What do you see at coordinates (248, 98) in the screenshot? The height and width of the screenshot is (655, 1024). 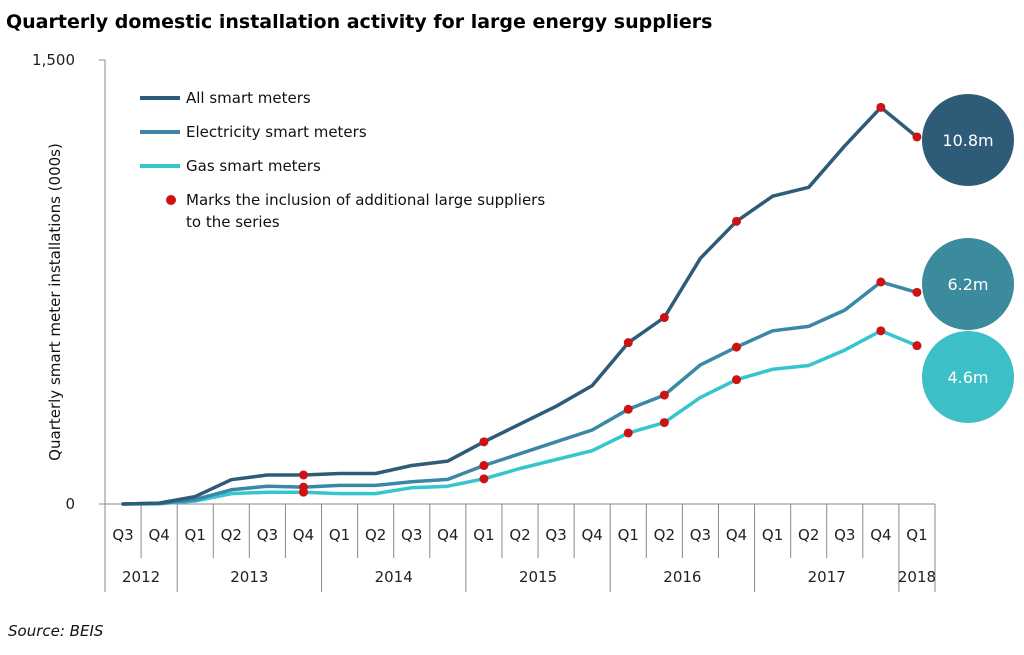 I see `legend-label: All smart meters` at bounding box center [248, 98].